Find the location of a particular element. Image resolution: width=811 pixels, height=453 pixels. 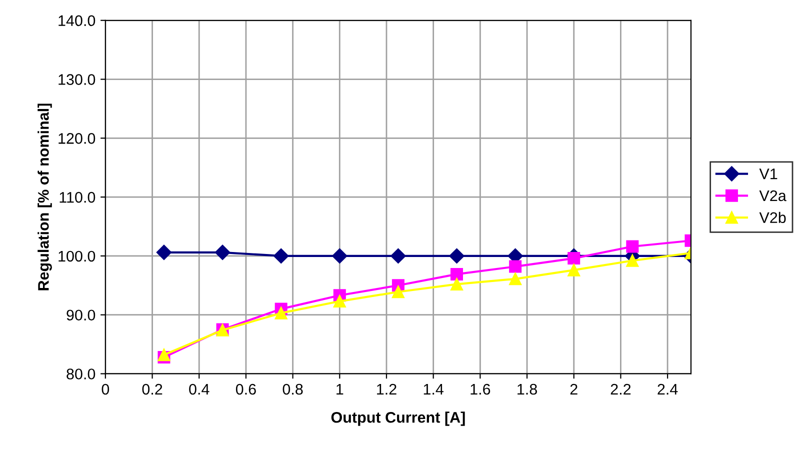

x-tick-label: 1.6 is located at coordinates (480, 389).